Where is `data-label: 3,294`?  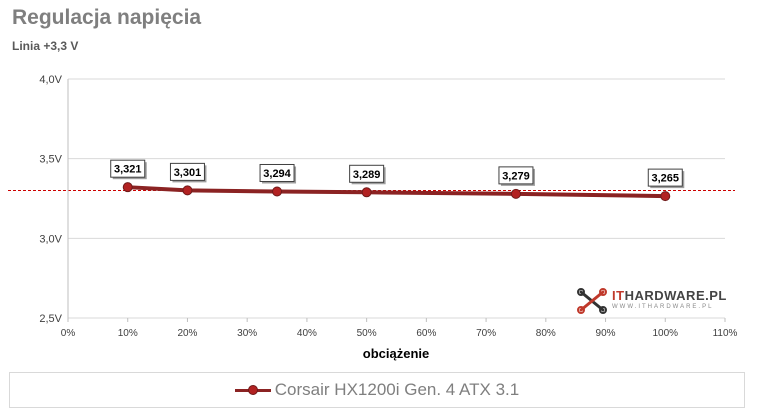 data-label: 3,294 is located at coordinates (277, 174).